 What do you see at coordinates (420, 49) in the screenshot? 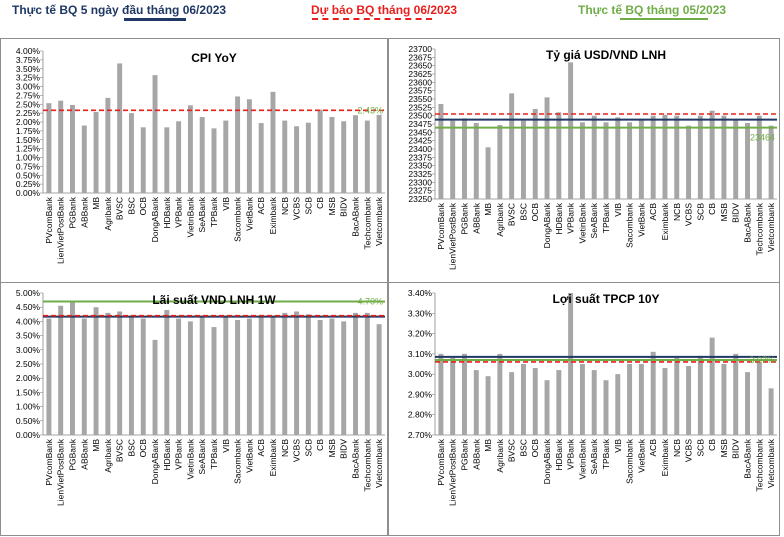
I see `y-tick-label: 23700` at bounding box center [420, 49].